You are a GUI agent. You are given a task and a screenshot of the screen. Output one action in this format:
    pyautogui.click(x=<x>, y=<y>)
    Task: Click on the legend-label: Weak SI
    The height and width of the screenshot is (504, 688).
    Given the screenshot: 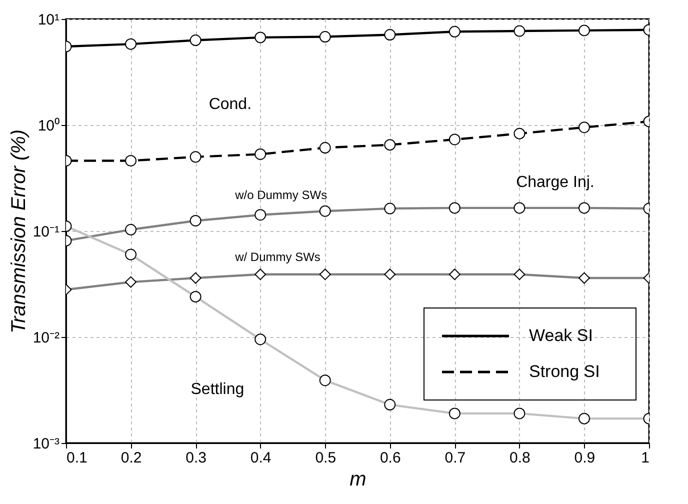 What is the action you would take?
    pyautogui.click(x=561, y=335)
    